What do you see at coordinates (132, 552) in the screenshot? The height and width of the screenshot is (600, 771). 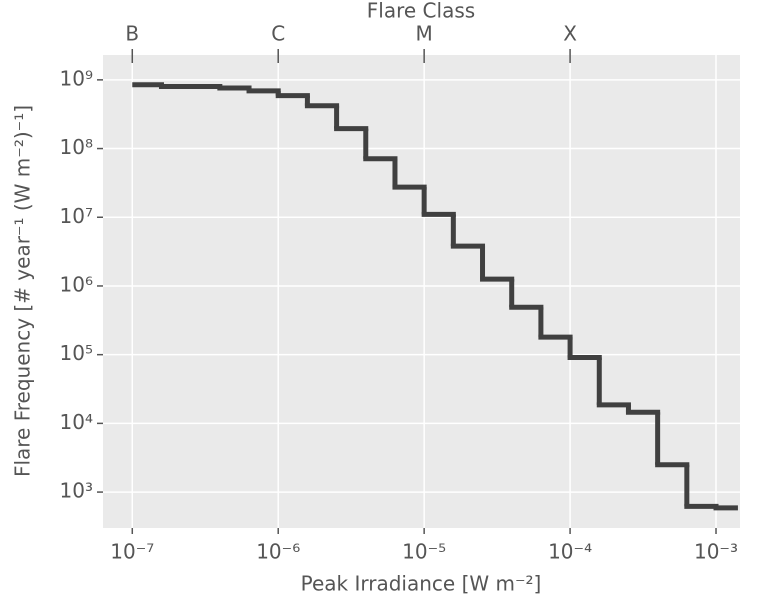 I see `x-tick-label: 10⁻⁷` at bounding box center [132, 552].